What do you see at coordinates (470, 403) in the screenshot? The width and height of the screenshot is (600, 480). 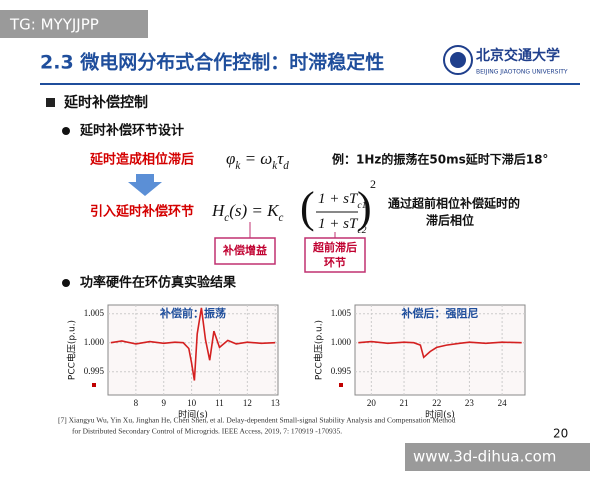 I see `x-tick-label: 23` at bounding box center [470, 403].